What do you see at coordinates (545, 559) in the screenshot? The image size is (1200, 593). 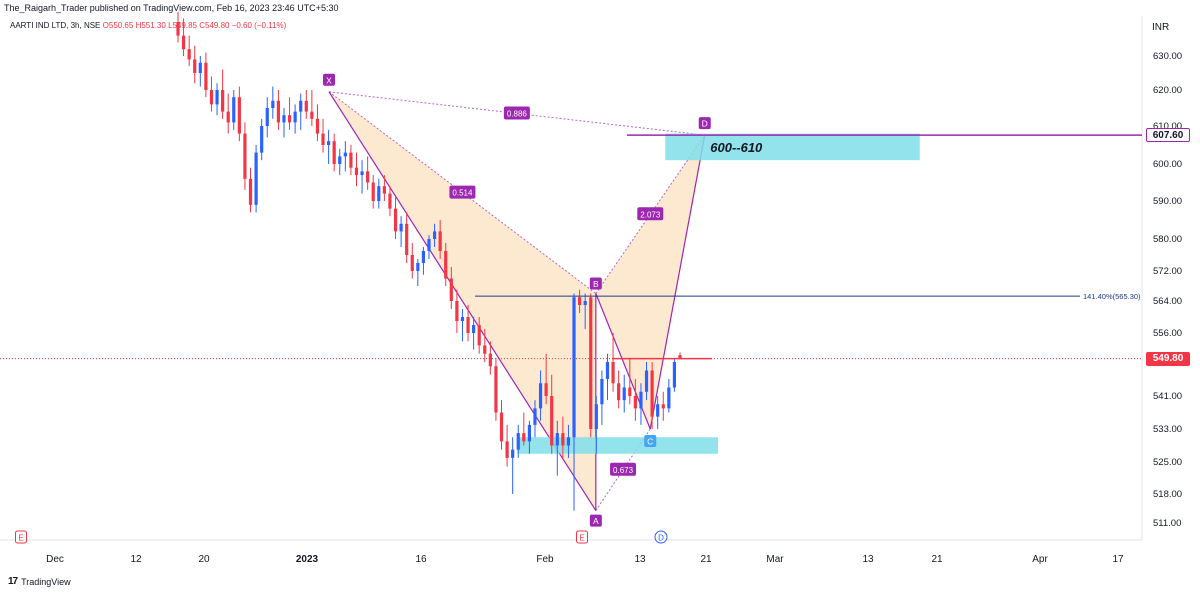 I see `x-tick-label: Feb` at bounding box center [545, 559].